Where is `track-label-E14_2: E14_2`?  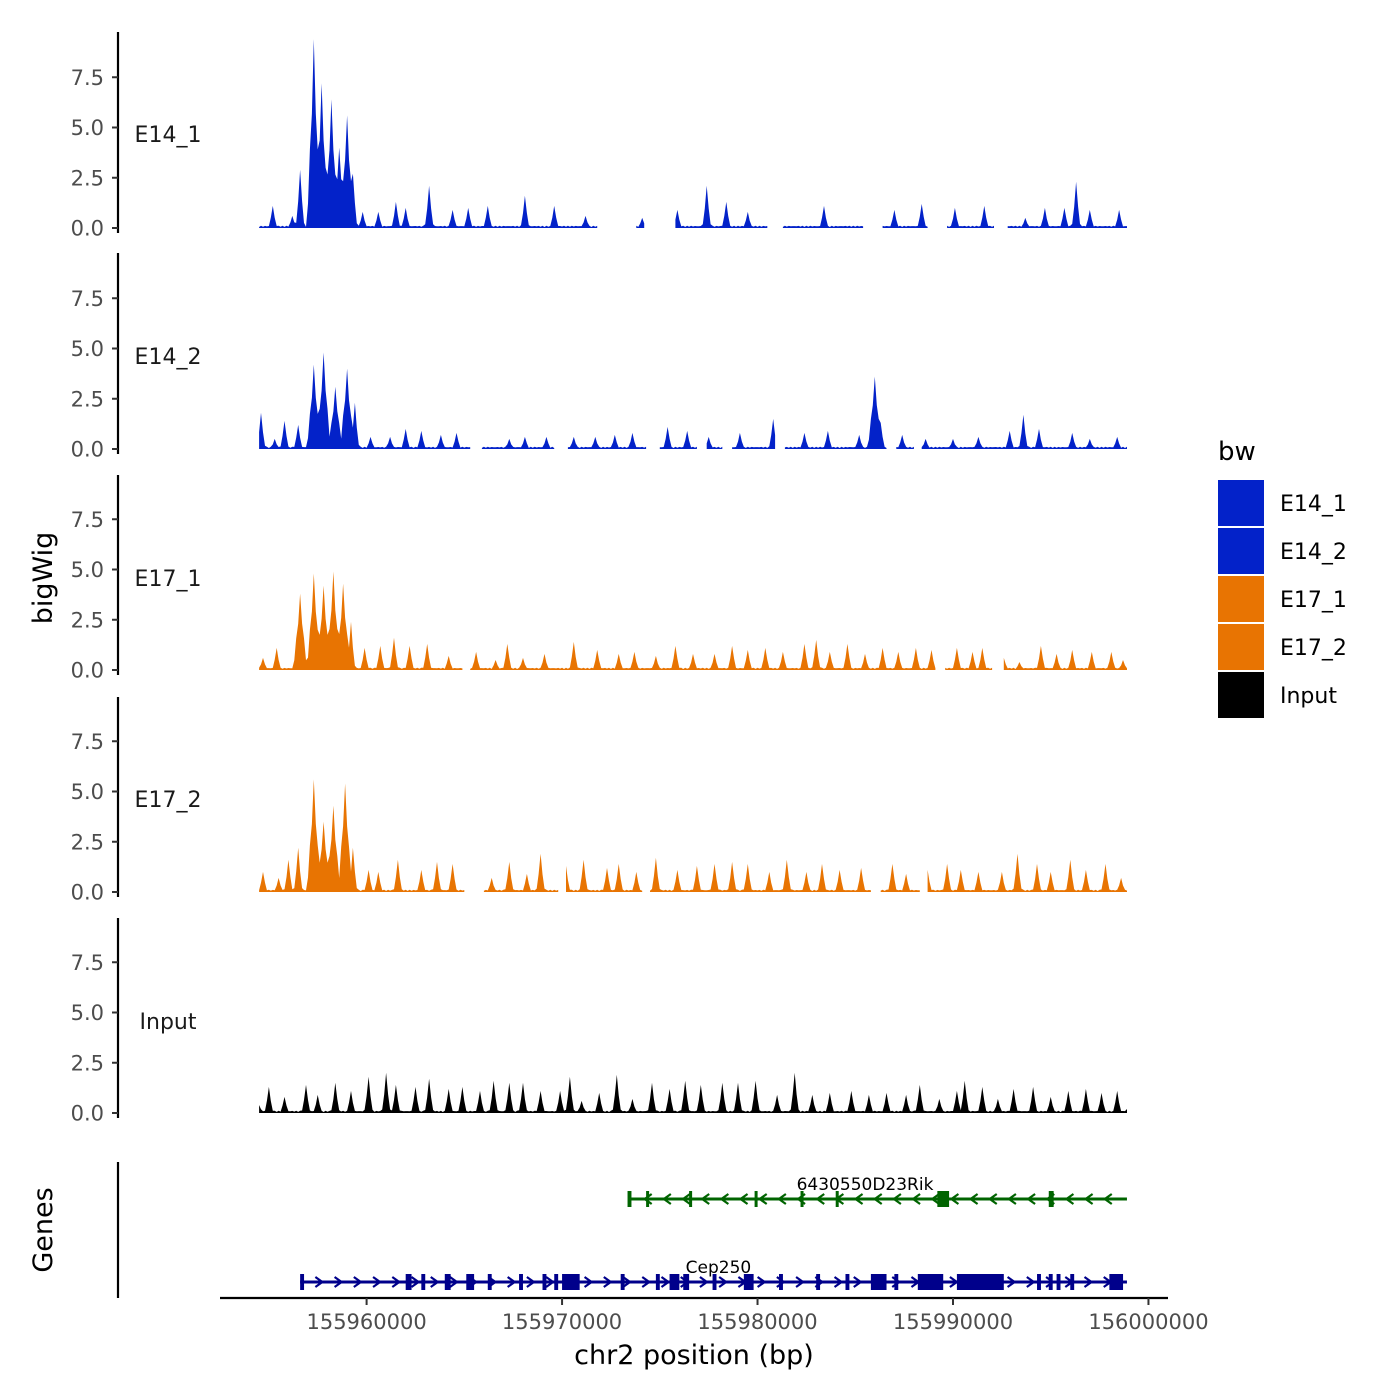
track-label-E14_2: E14_2 is located at coordinates (168, 357).